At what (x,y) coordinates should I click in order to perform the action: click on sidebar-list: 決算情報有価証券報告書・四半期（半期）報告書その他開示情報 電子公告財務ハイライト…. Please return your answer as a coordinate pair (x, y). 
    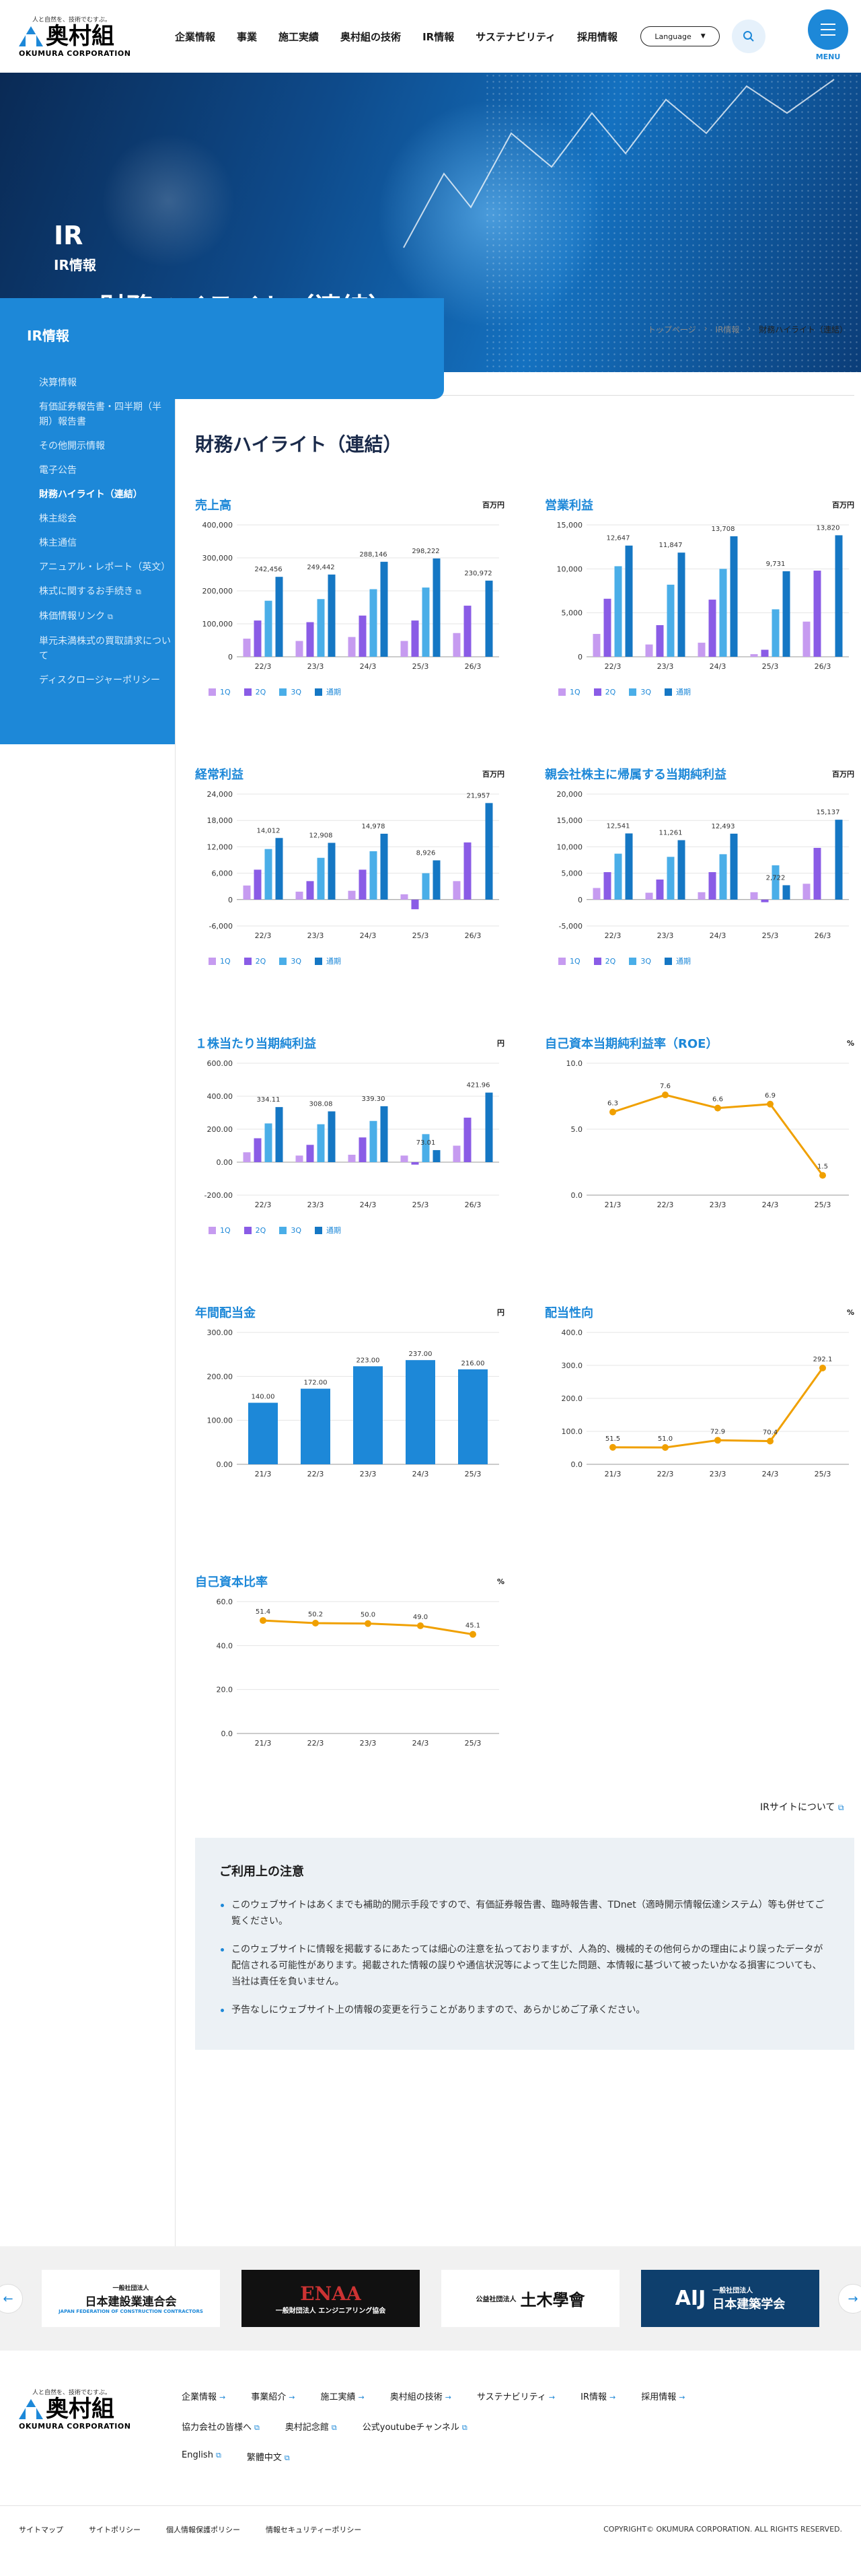
    Looking at the image, I should click on (87, 559).